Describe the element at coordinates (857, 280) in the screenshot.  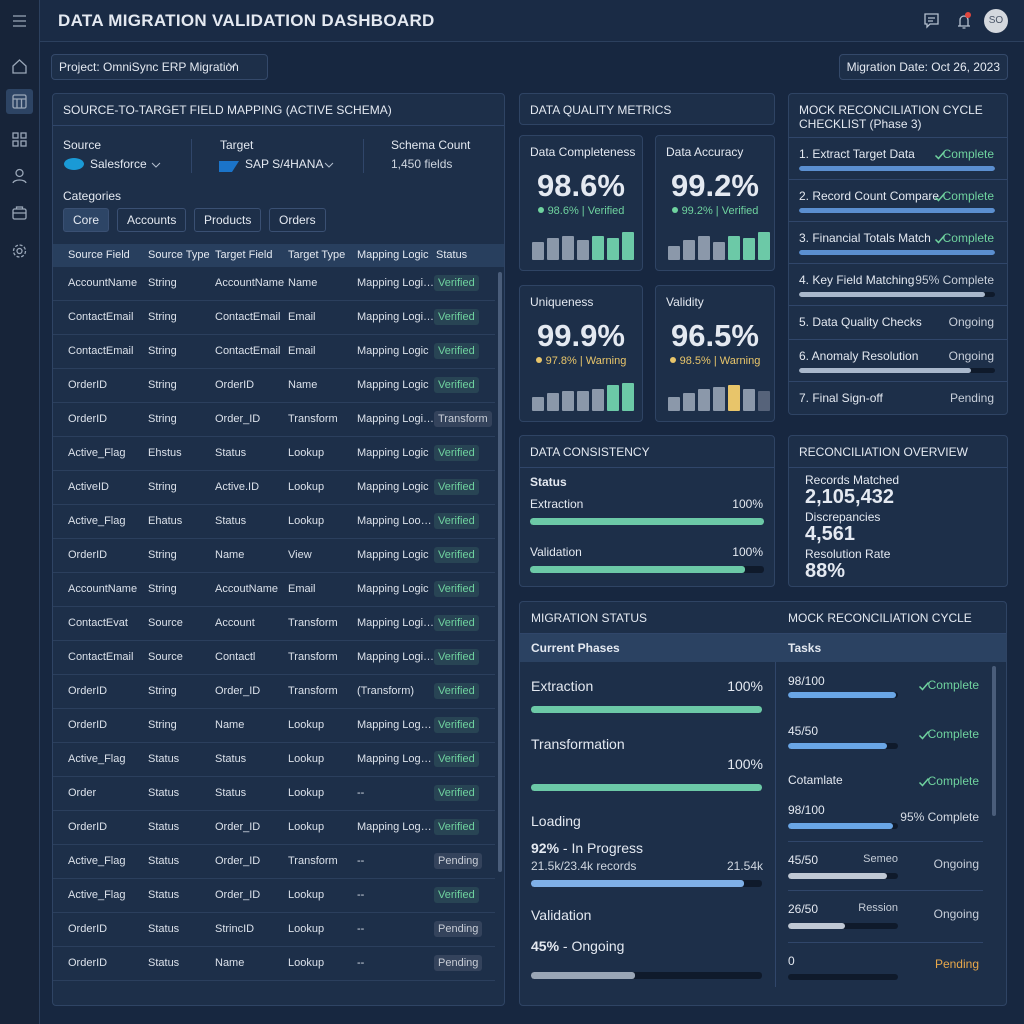
I see `checklist-label: 4. Key Field Matching` at that location.